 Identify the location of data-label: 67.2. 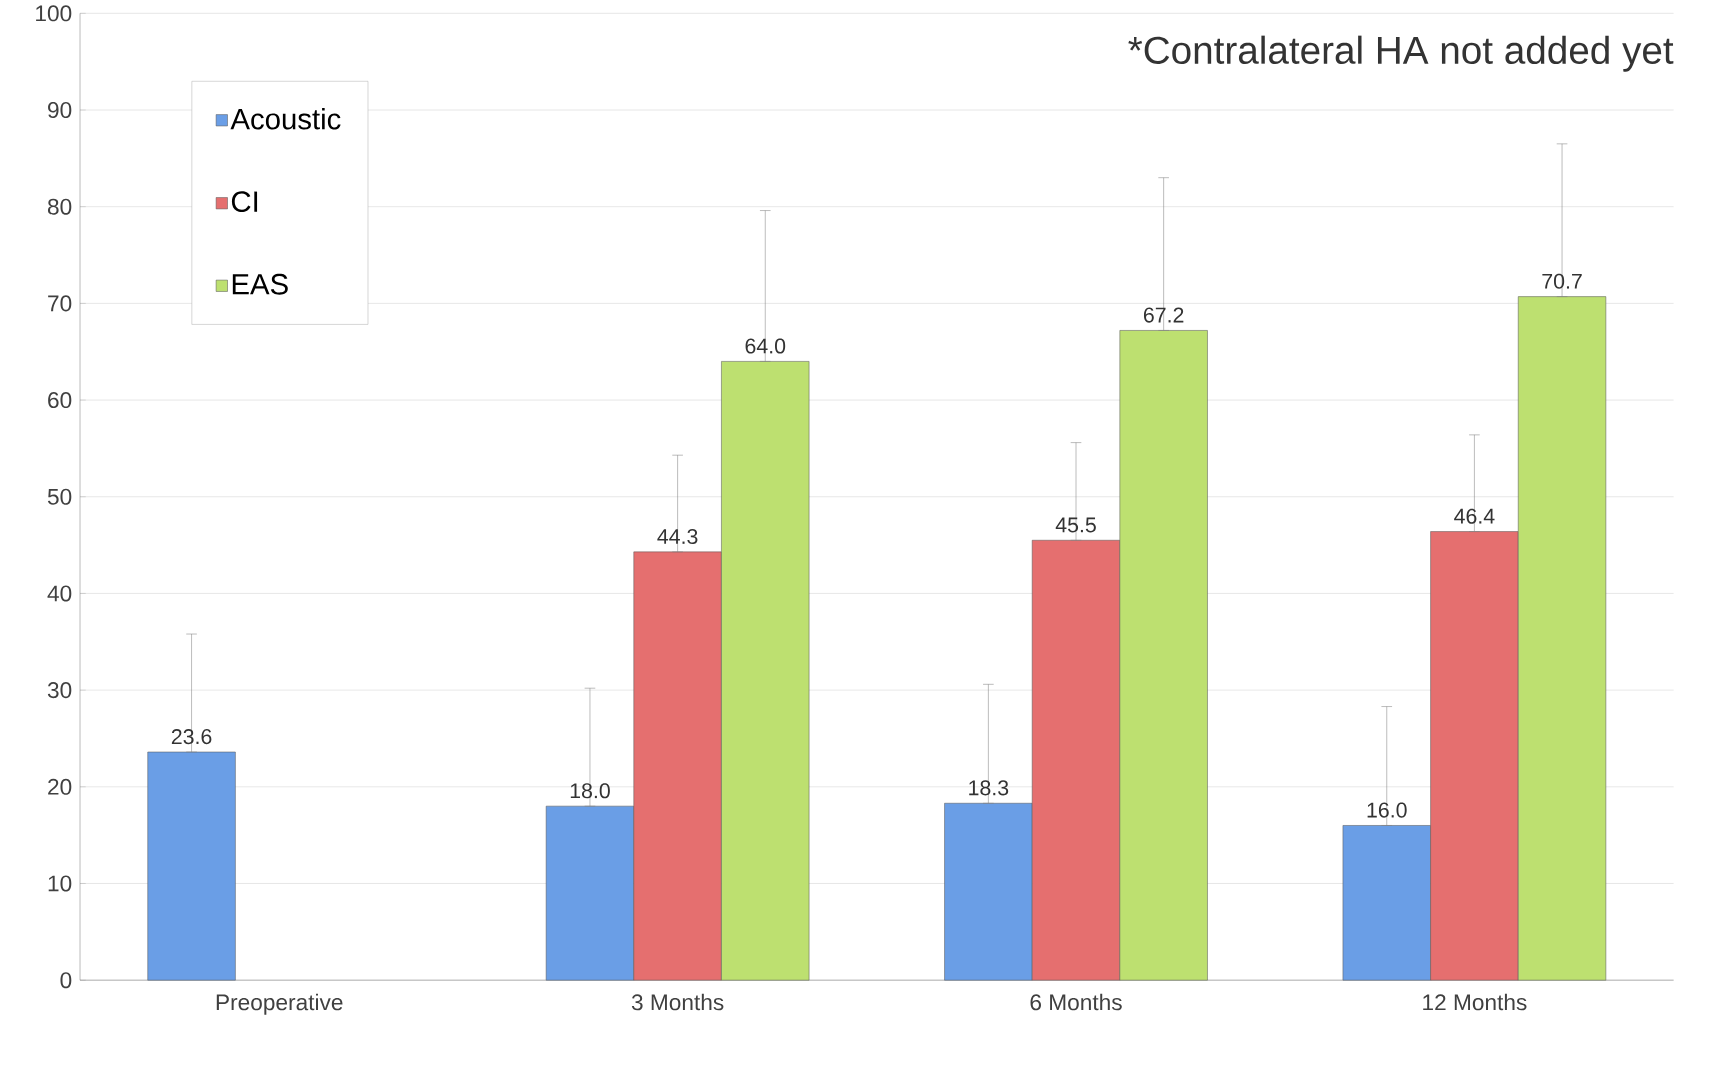
(1163, 315).